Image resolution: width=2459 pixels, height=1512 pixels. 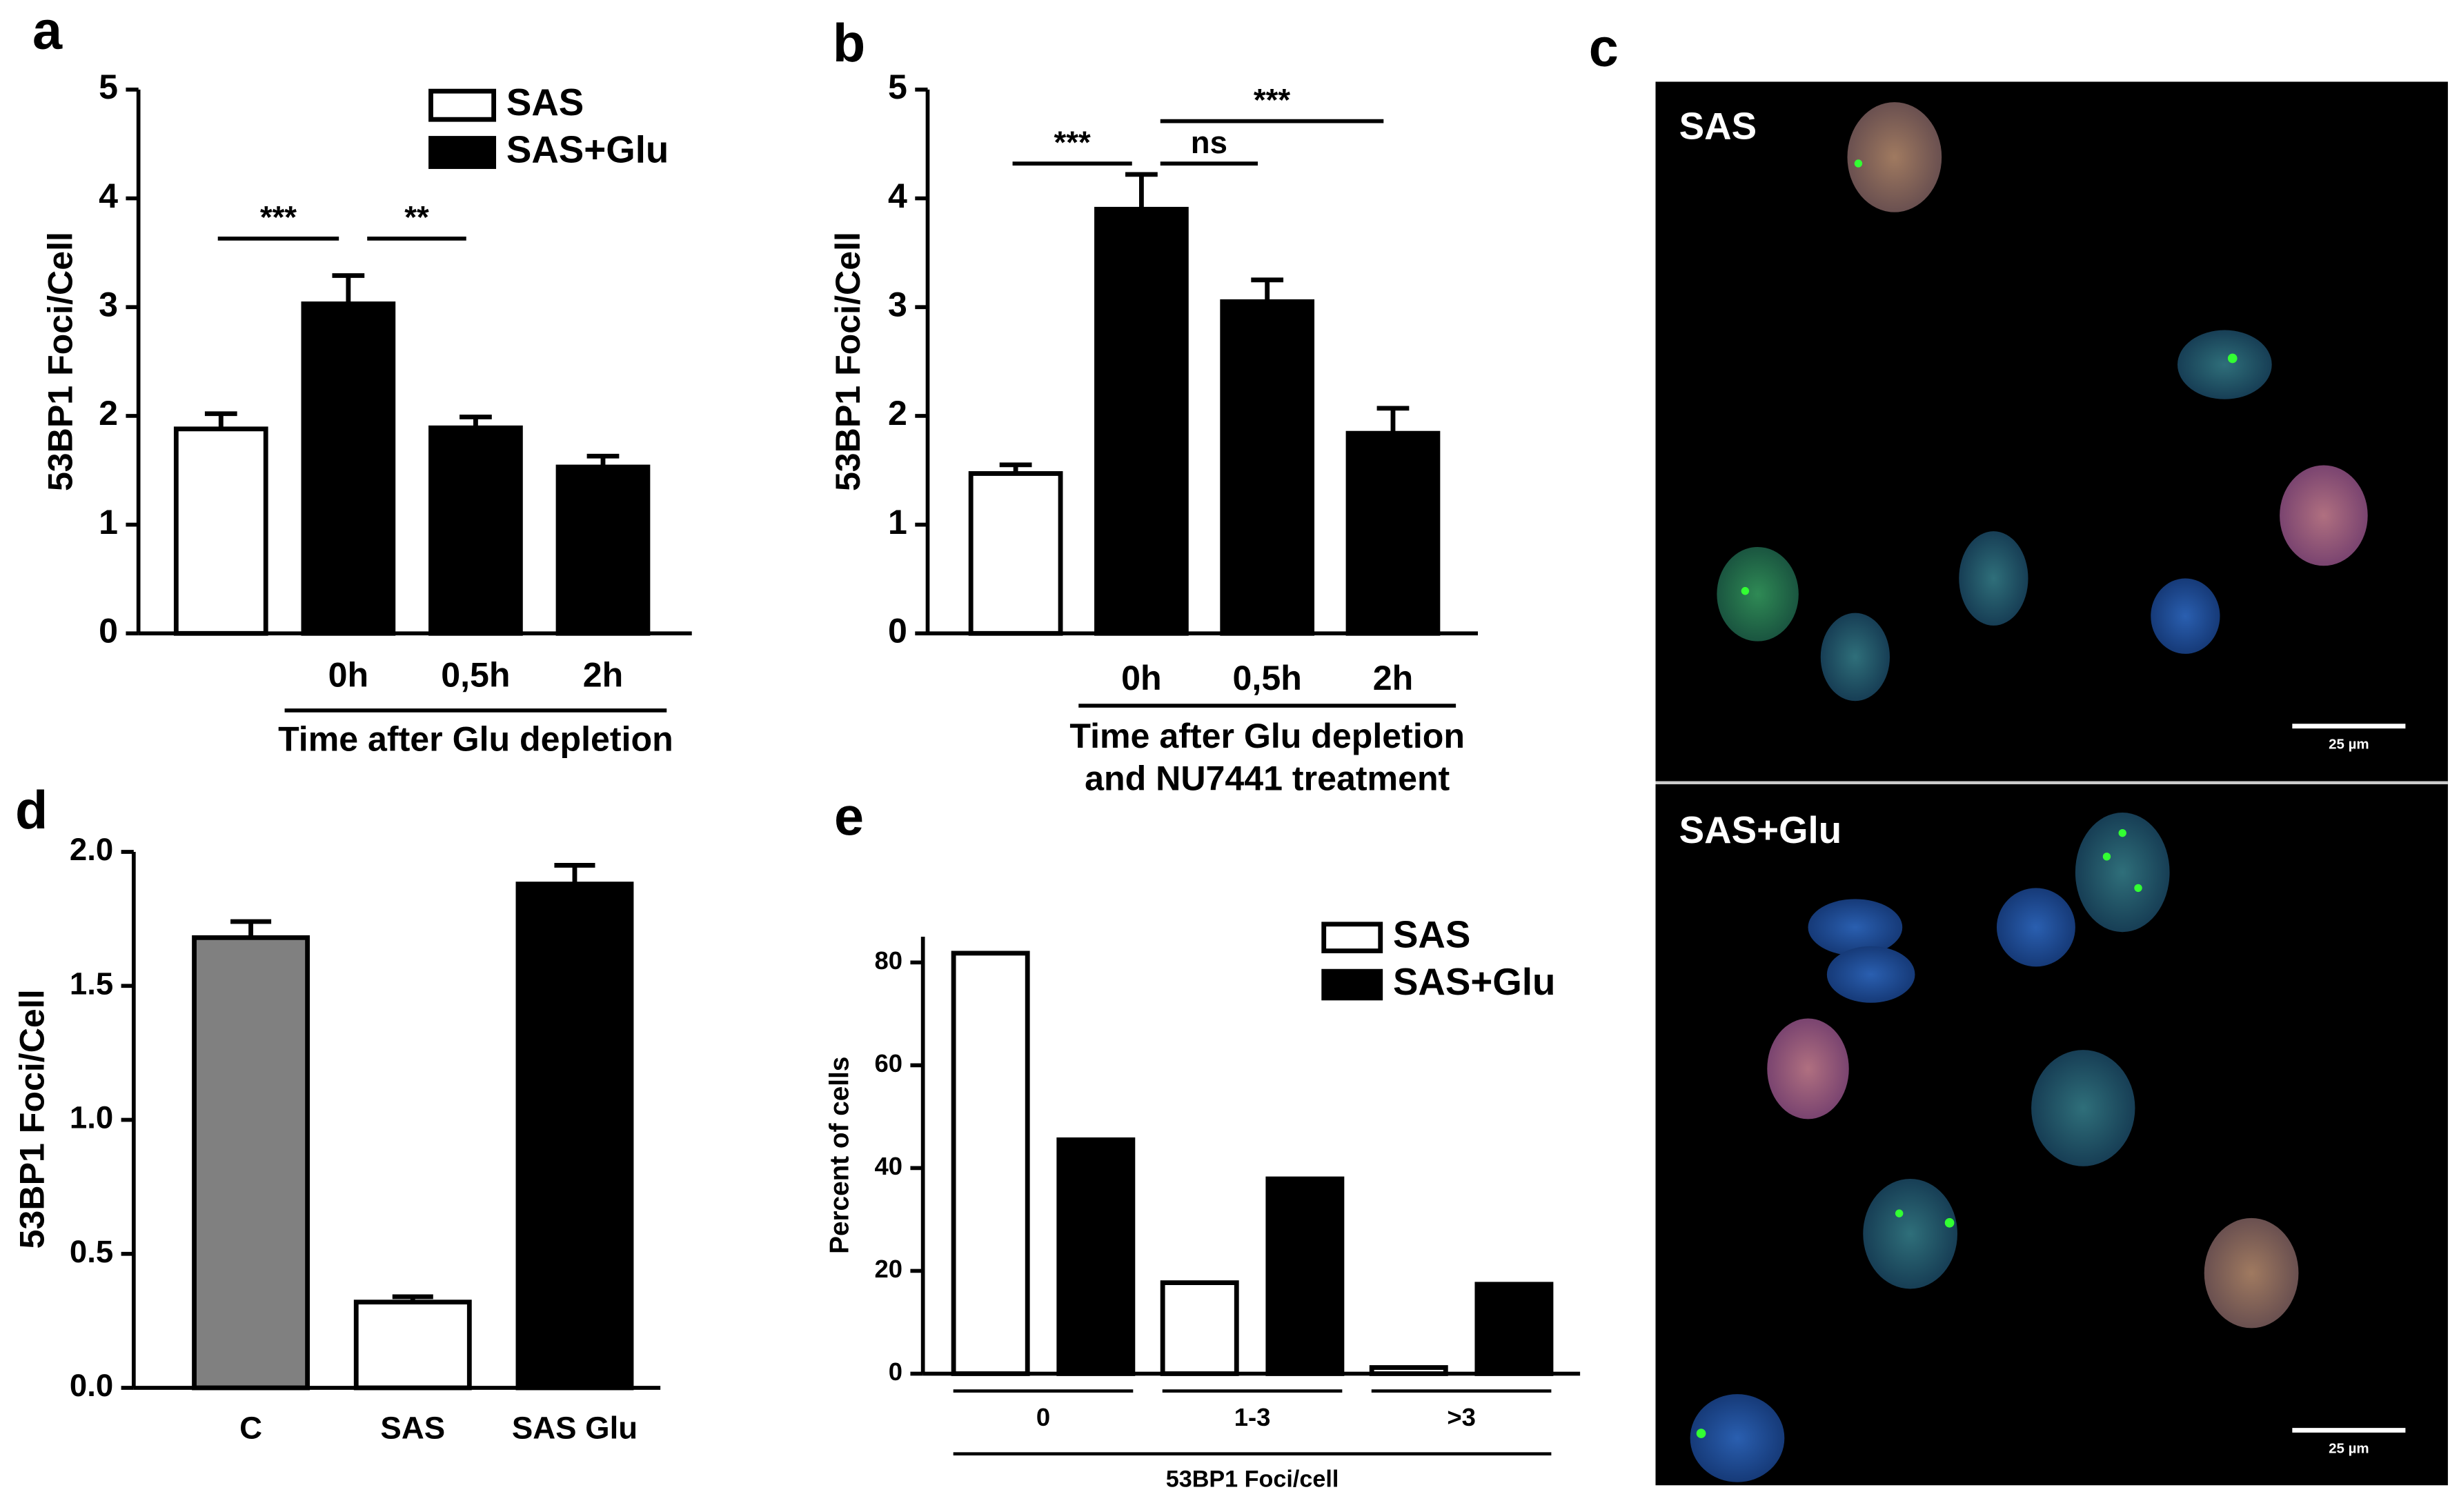 I want to click on image-label: SAS, so click(x=1718, y=125).